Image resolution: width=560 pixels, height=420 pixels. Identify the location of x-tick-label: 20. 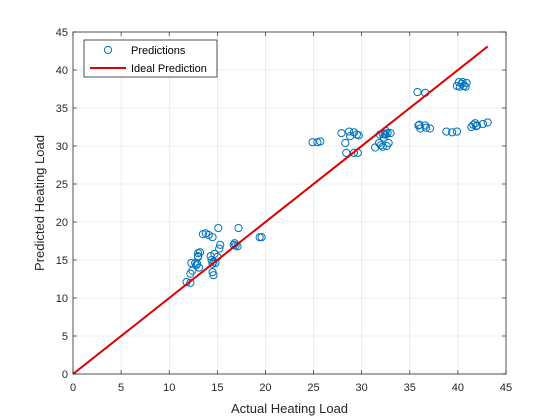
(265, 388).